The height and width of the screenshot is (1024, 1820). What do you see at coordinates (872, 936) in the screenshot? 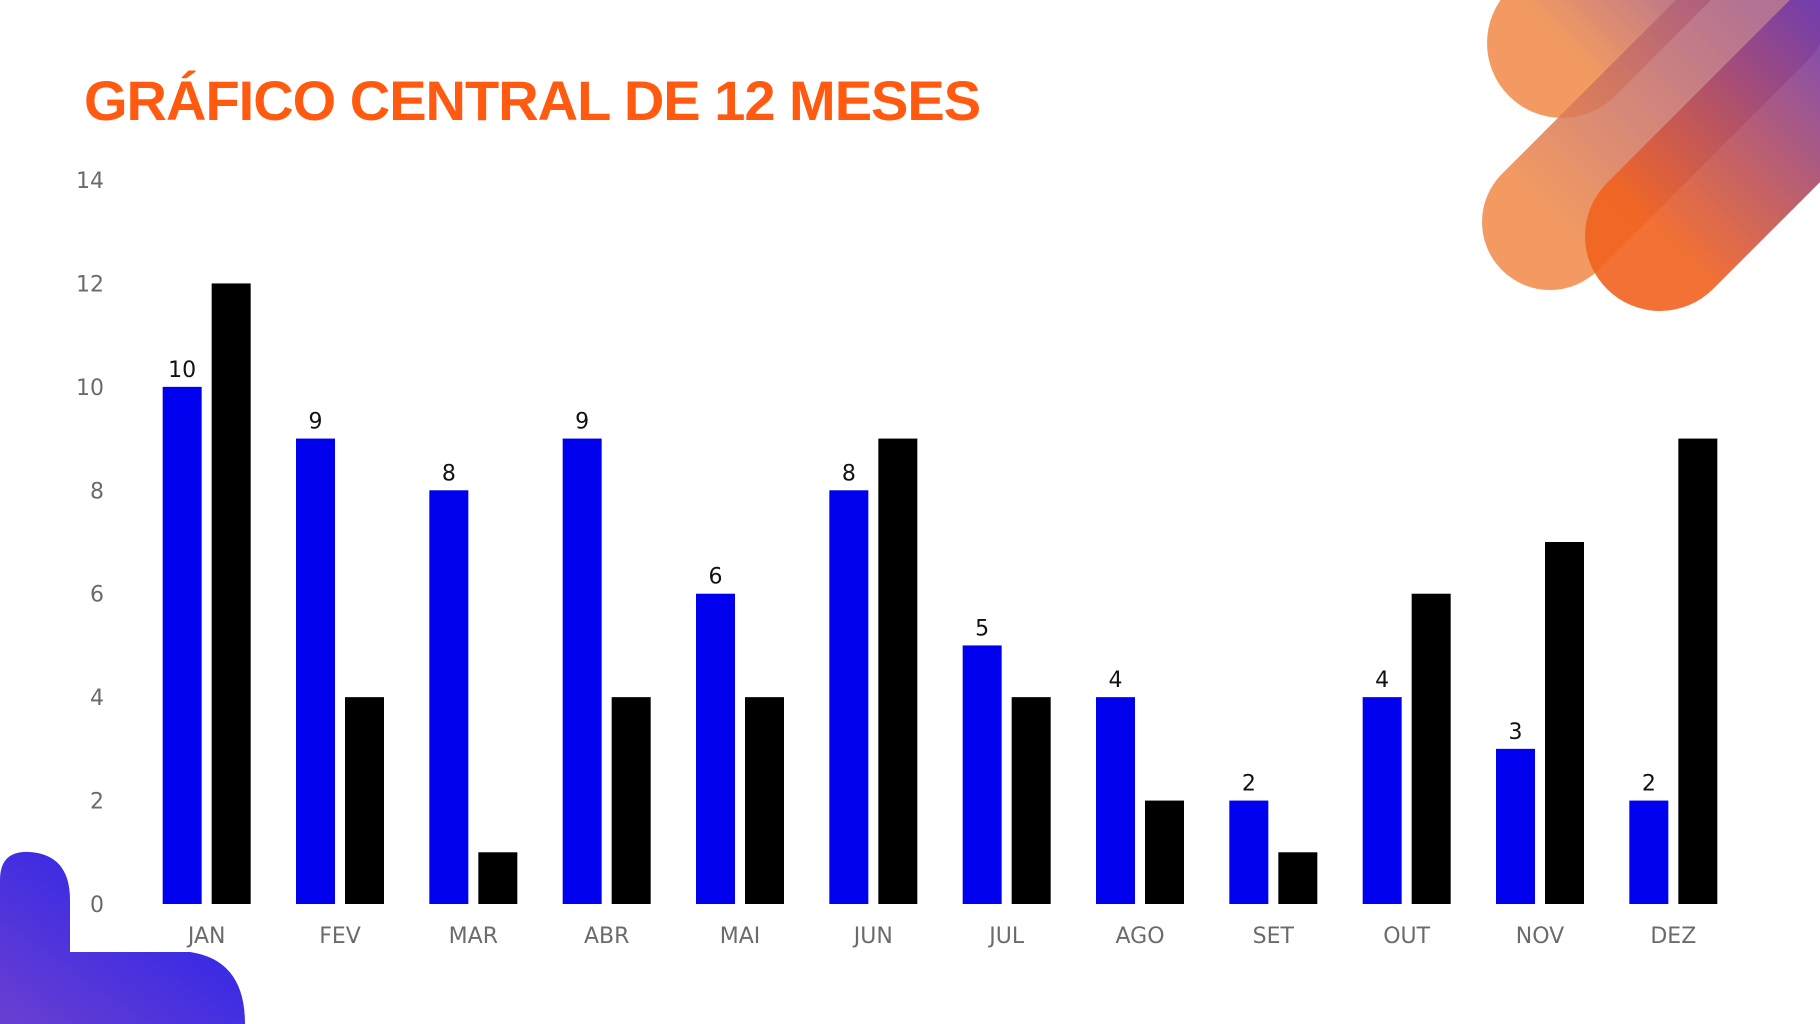
I see `x-tick-label: JUN` at bounding box center [872, 936].